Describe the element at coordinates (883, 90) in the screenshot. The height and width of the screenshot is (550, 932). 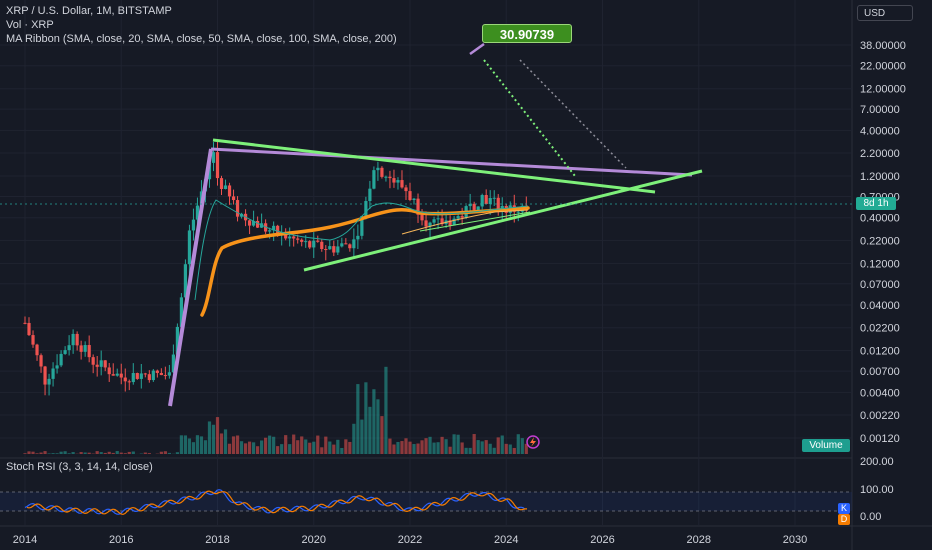
I see `price-tick-label: 12.00000` at that location.